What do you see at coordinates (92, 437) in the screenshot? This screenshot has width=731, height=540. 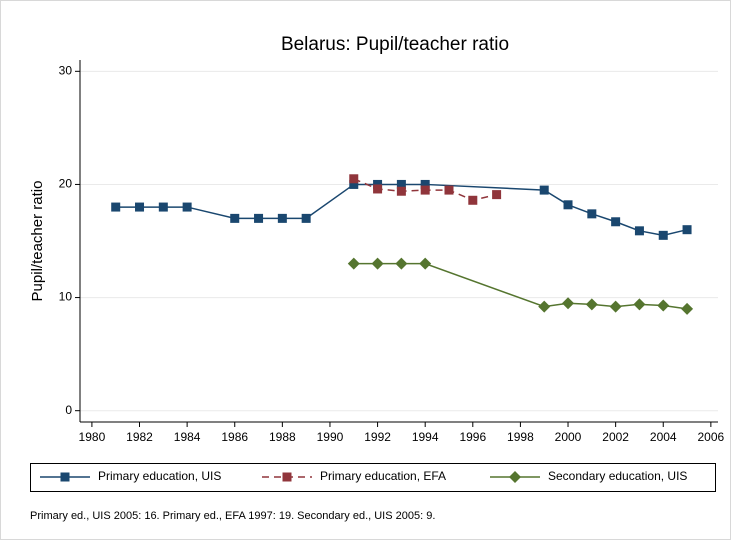 I see `x-tick-label: 1980` at bounding box center [92, 437].